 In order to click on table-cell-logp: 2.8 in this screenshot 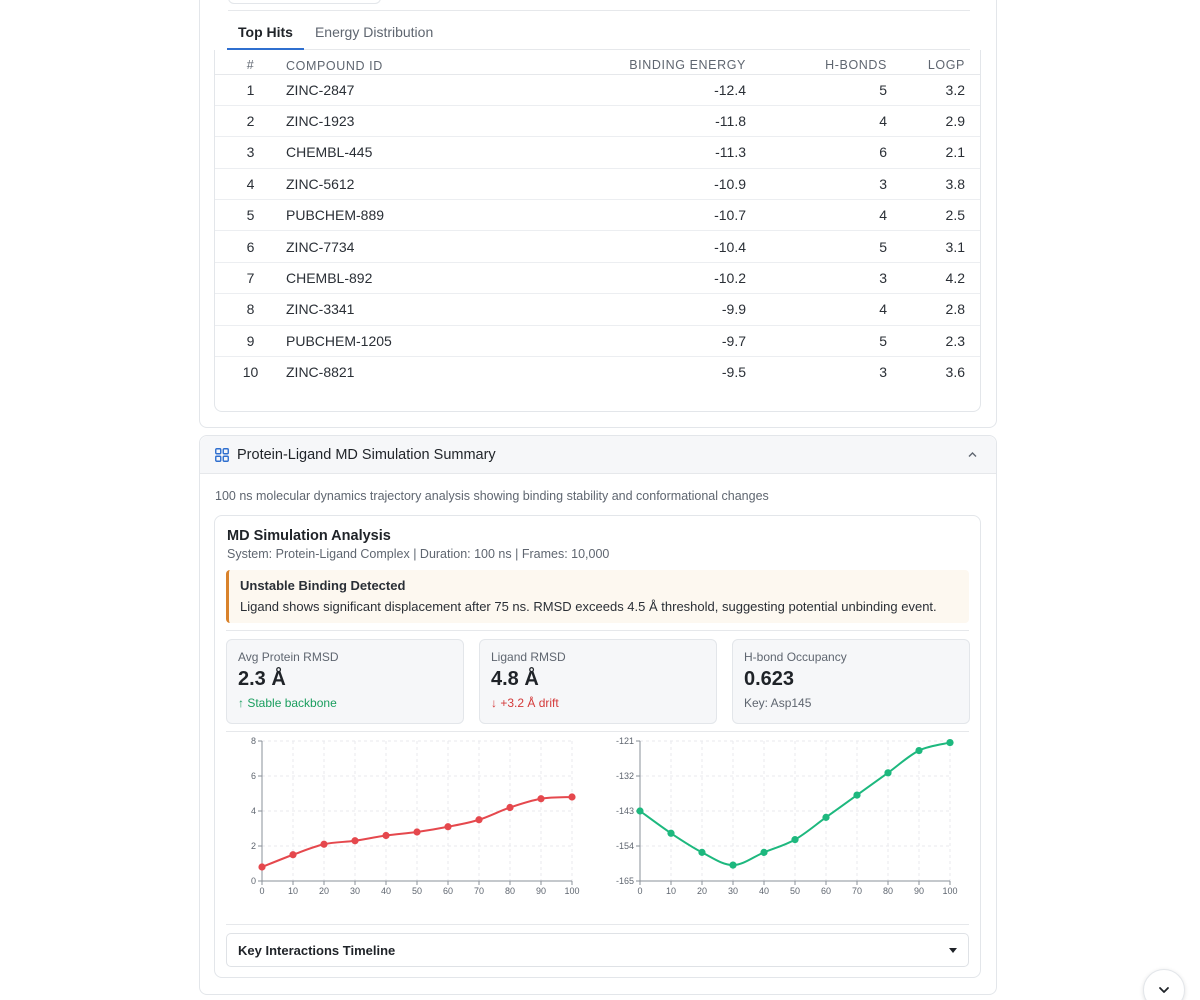, I will do `click(933, 309)`.